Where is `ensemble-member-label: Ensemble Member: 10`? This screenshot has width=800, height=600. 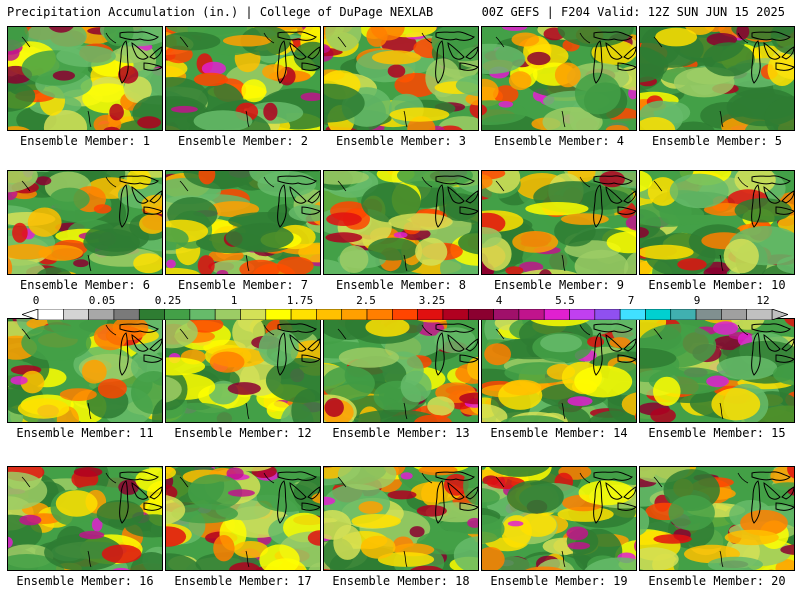 ensemble-member-label: Ensemble Member: 10 is located at coordinates (717, 285).